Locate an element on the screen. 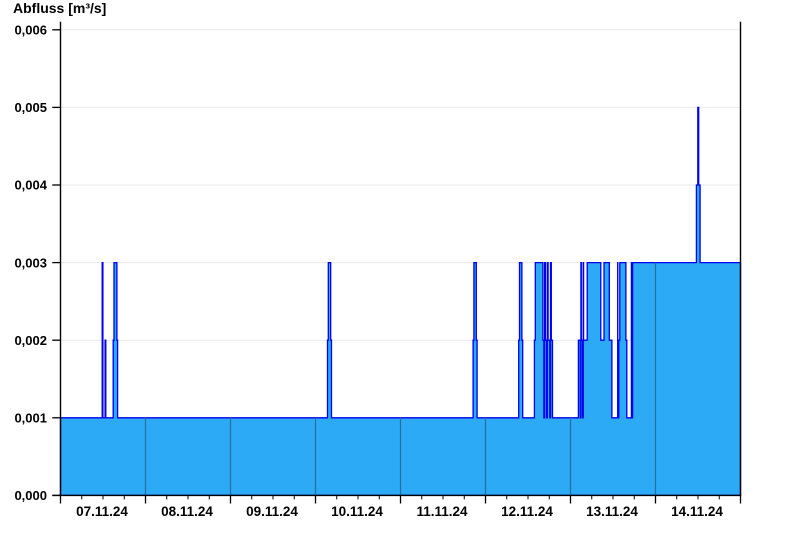  svg-text: 10.11.24 is located at coordinates (357, 511).